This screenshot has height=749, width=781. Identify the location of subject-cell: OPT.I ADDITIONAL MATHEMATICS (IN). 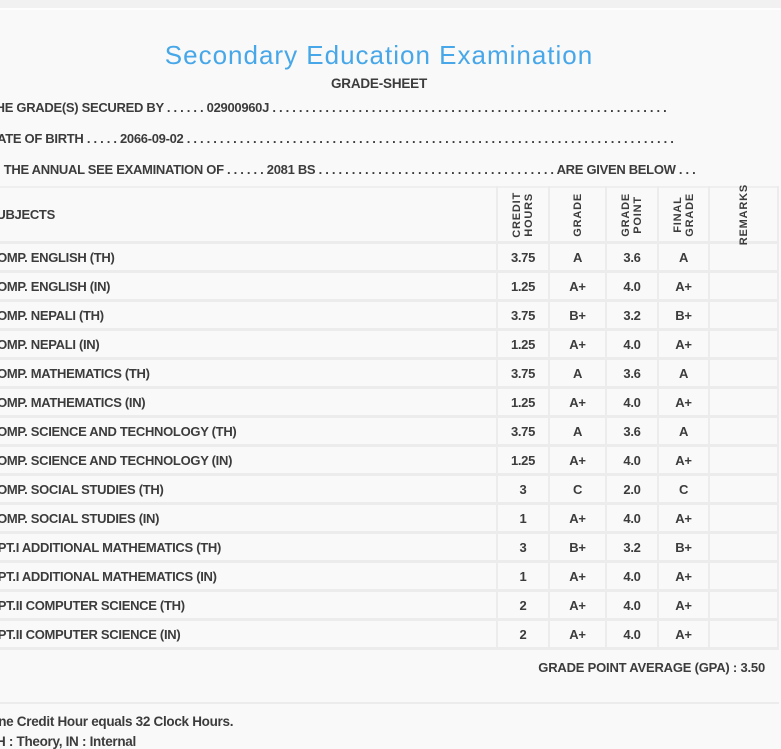
(248, 576).